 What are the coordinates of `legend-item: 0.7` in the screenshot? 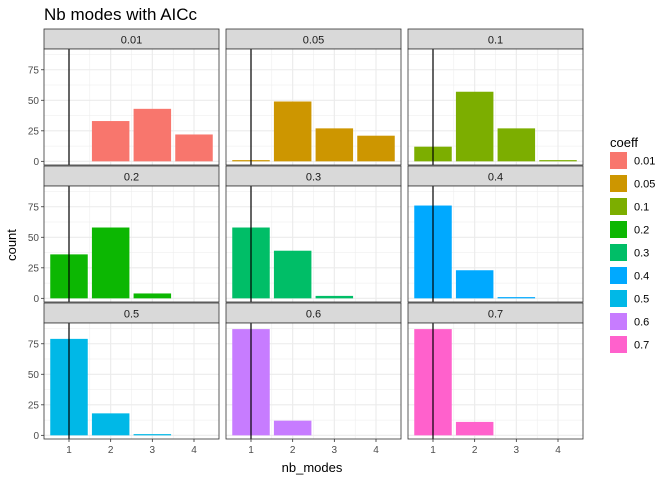 It's located at (629, 344).